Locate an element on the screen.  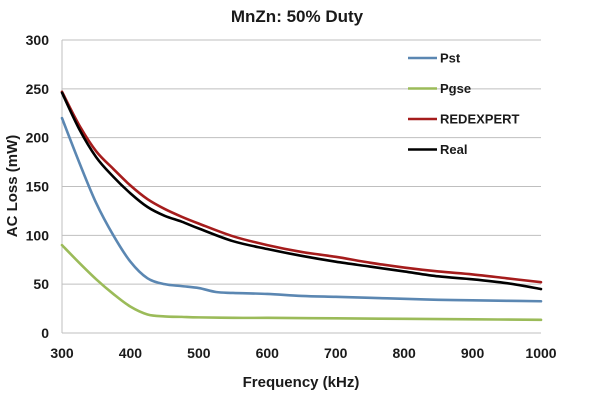
x-tick-label: 500 is located at coordinates (199, 353).